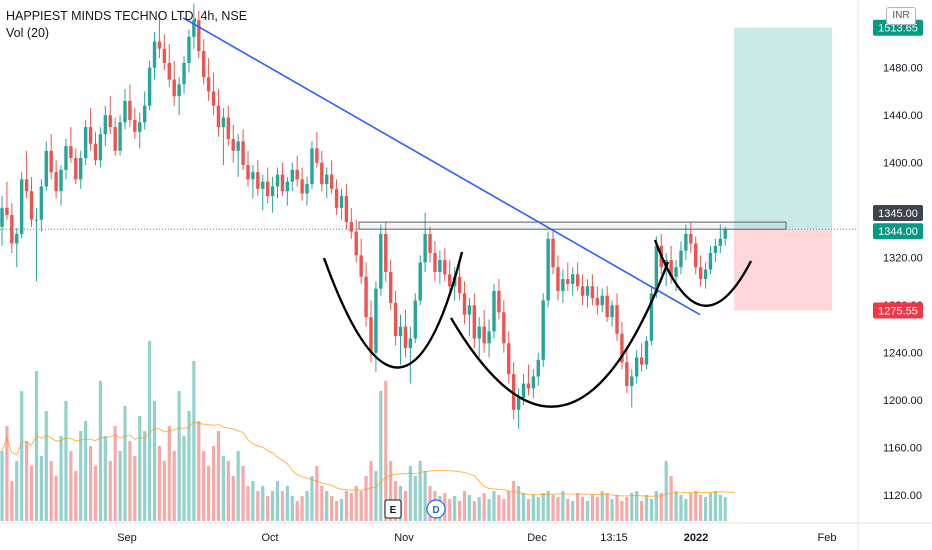 This screenshot has height=550, width=932. What do you see at coordinates (898, 214) in the screenshot?
I see `price-tag-label: 1345.00` at bounding box center [898, 214].